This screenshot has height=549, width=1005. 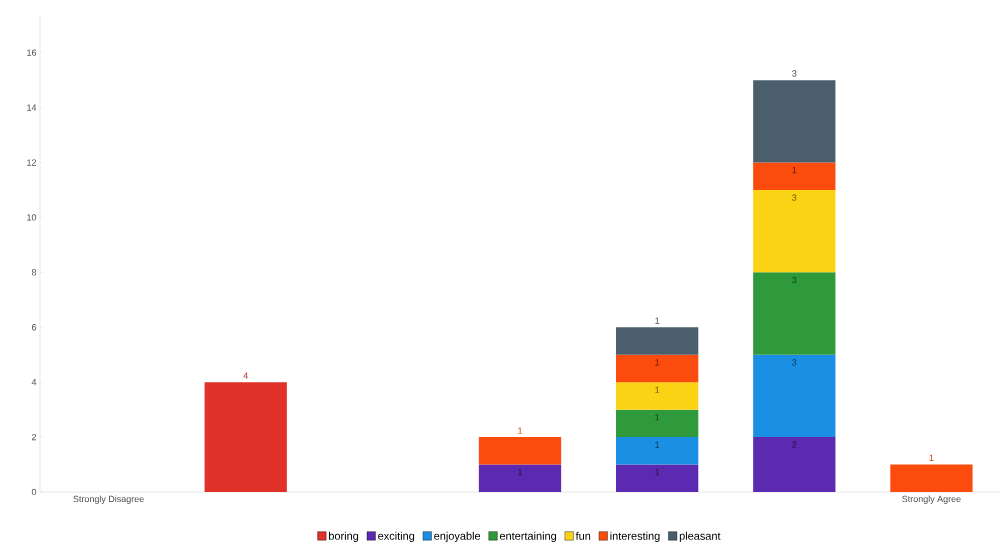 I want to click on x-tick-label: Strongly Disagree, so click(x=108, y=499).